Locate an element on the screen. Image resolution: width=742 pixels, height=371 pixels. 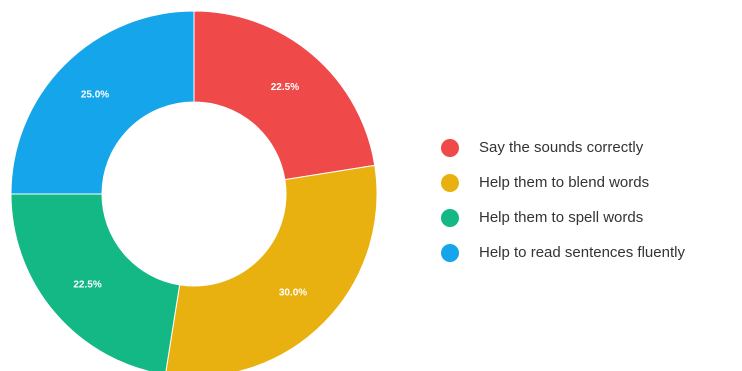
legend-item-spell-words: Help them to spell words is located at coordinates (563, 217).